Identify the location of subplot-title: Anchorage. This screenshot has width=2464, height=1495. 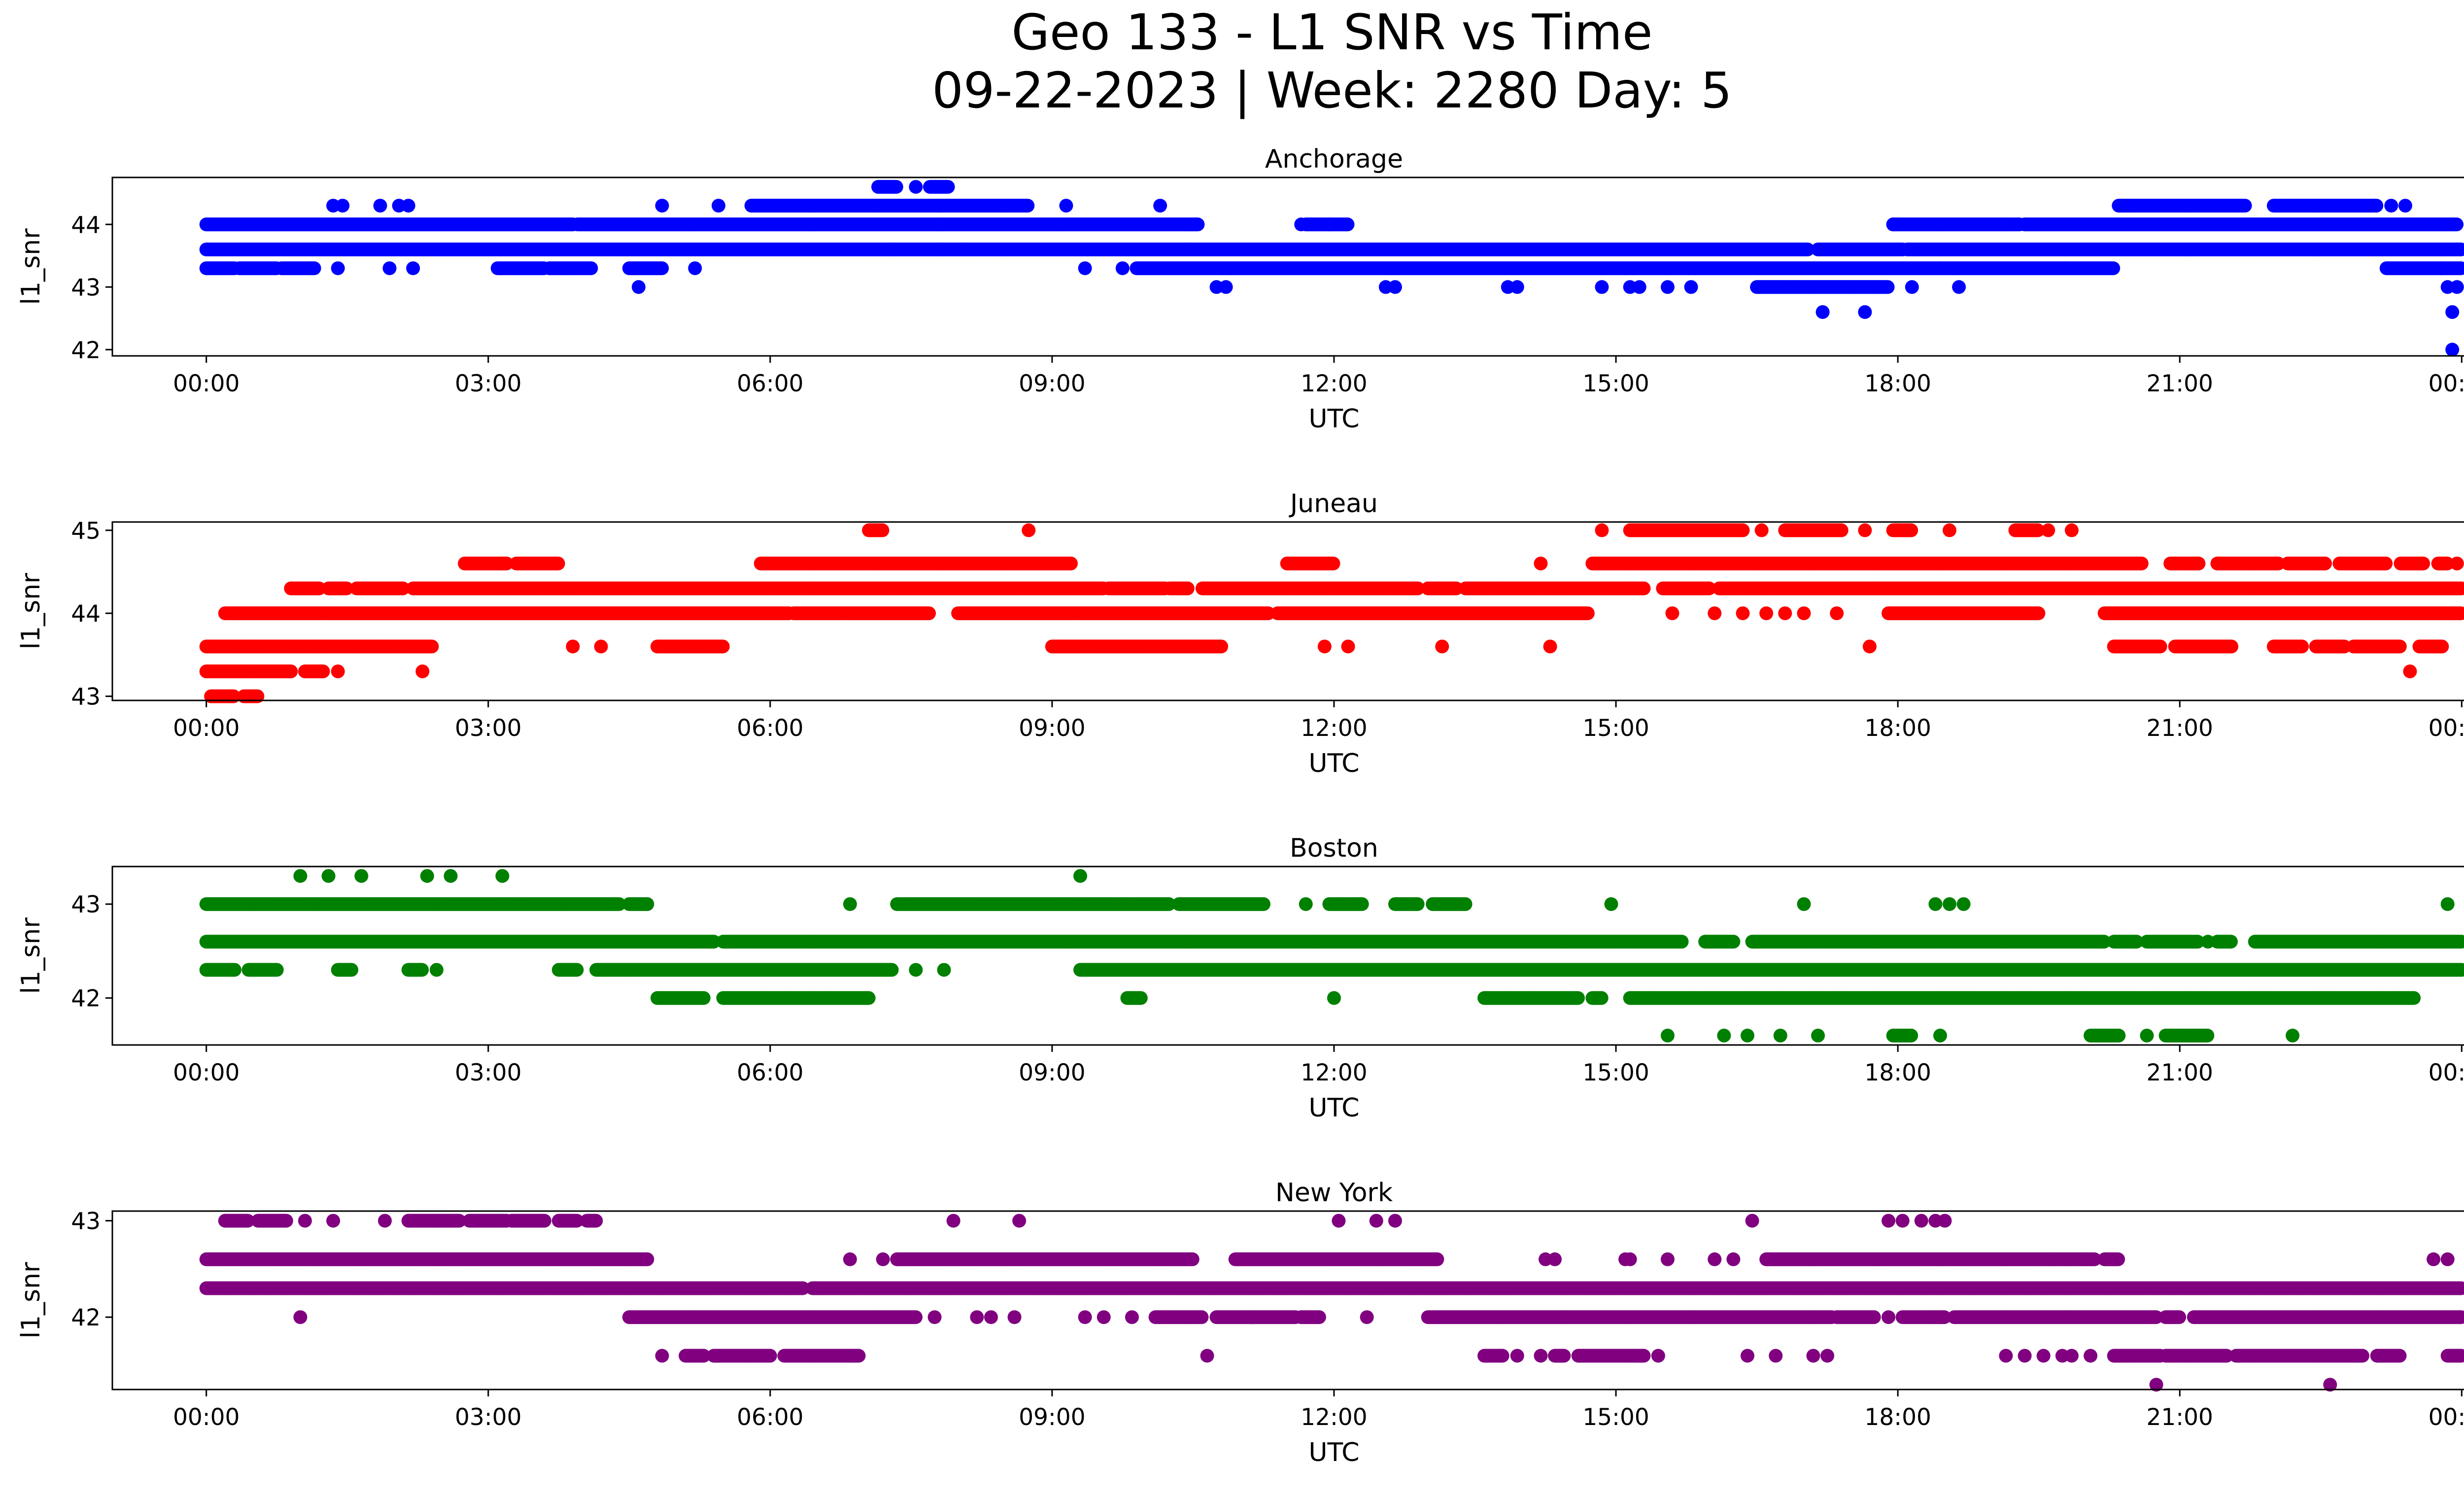
(1334, 159).